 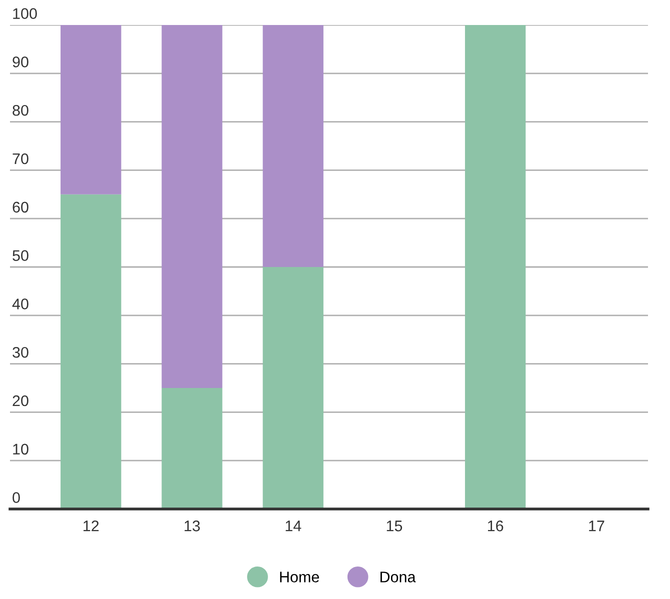 What do you see at coordinates (299, 577) in the screenshot?
I see `legend-label: Home` at bounding box center [299, 577].